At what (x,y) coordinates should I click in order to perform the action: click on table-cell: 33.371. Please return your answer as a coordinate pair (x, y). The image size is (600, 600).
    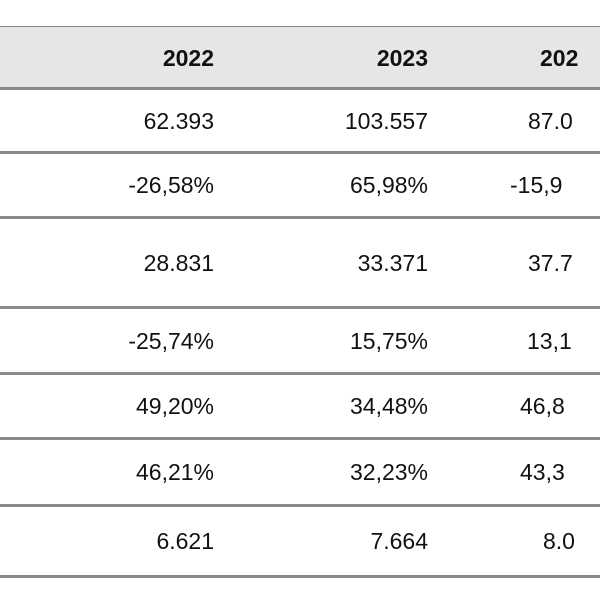
    Looking at the image, I should click on (392, 262).